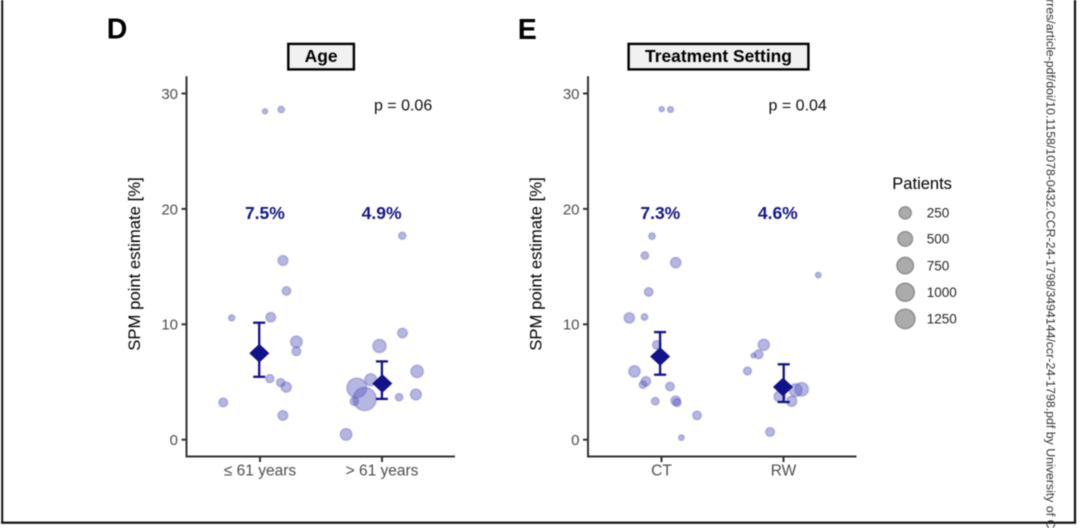 Image resolution: width=1080 pixels, height=528 pixels. I want to click on svg-text: 500, so click(938, 239).